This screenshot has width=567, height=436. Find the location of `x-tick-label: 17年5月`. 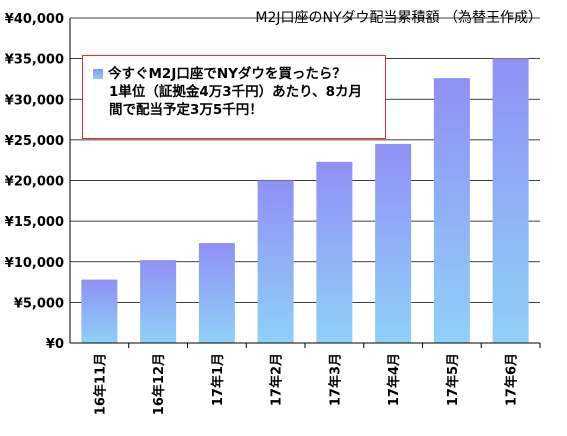

x-tick-label: 17年5月 is located at coordinates (453, 379).